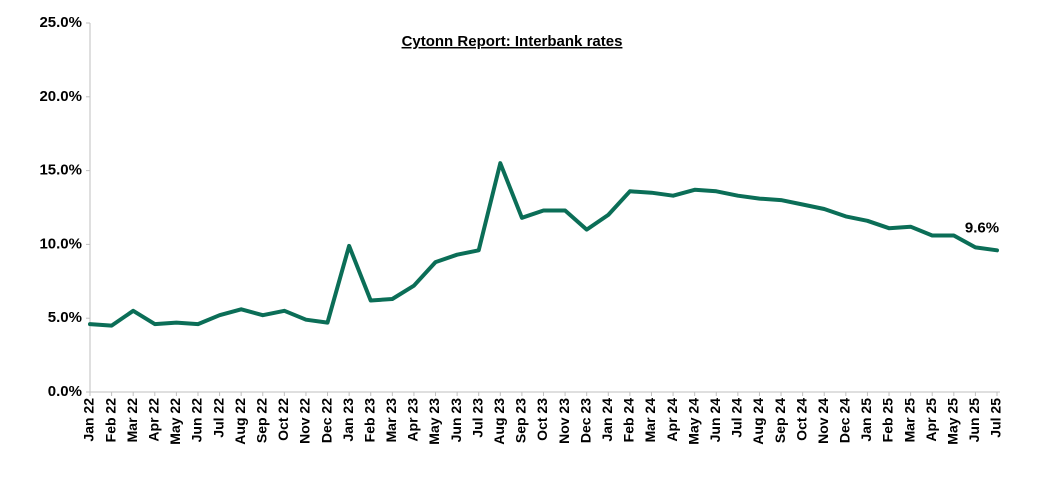 The height and width of the screenshot is (490, 1056). What do you see at coordinates (758, 421) in the screenshot?
I see `x-tick-label: Aug 24` at bounding box center [758, 421].